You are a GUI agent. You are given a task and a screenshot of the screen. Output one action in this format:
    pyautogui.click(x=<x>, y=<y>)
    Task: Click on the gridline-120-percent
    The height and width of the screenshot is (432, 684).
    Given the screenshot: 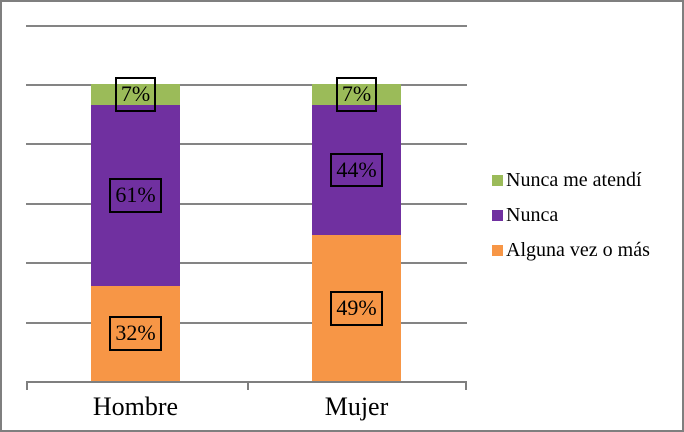 What is the action you would take?
    pyautogui.click(x=246, y=25)
    